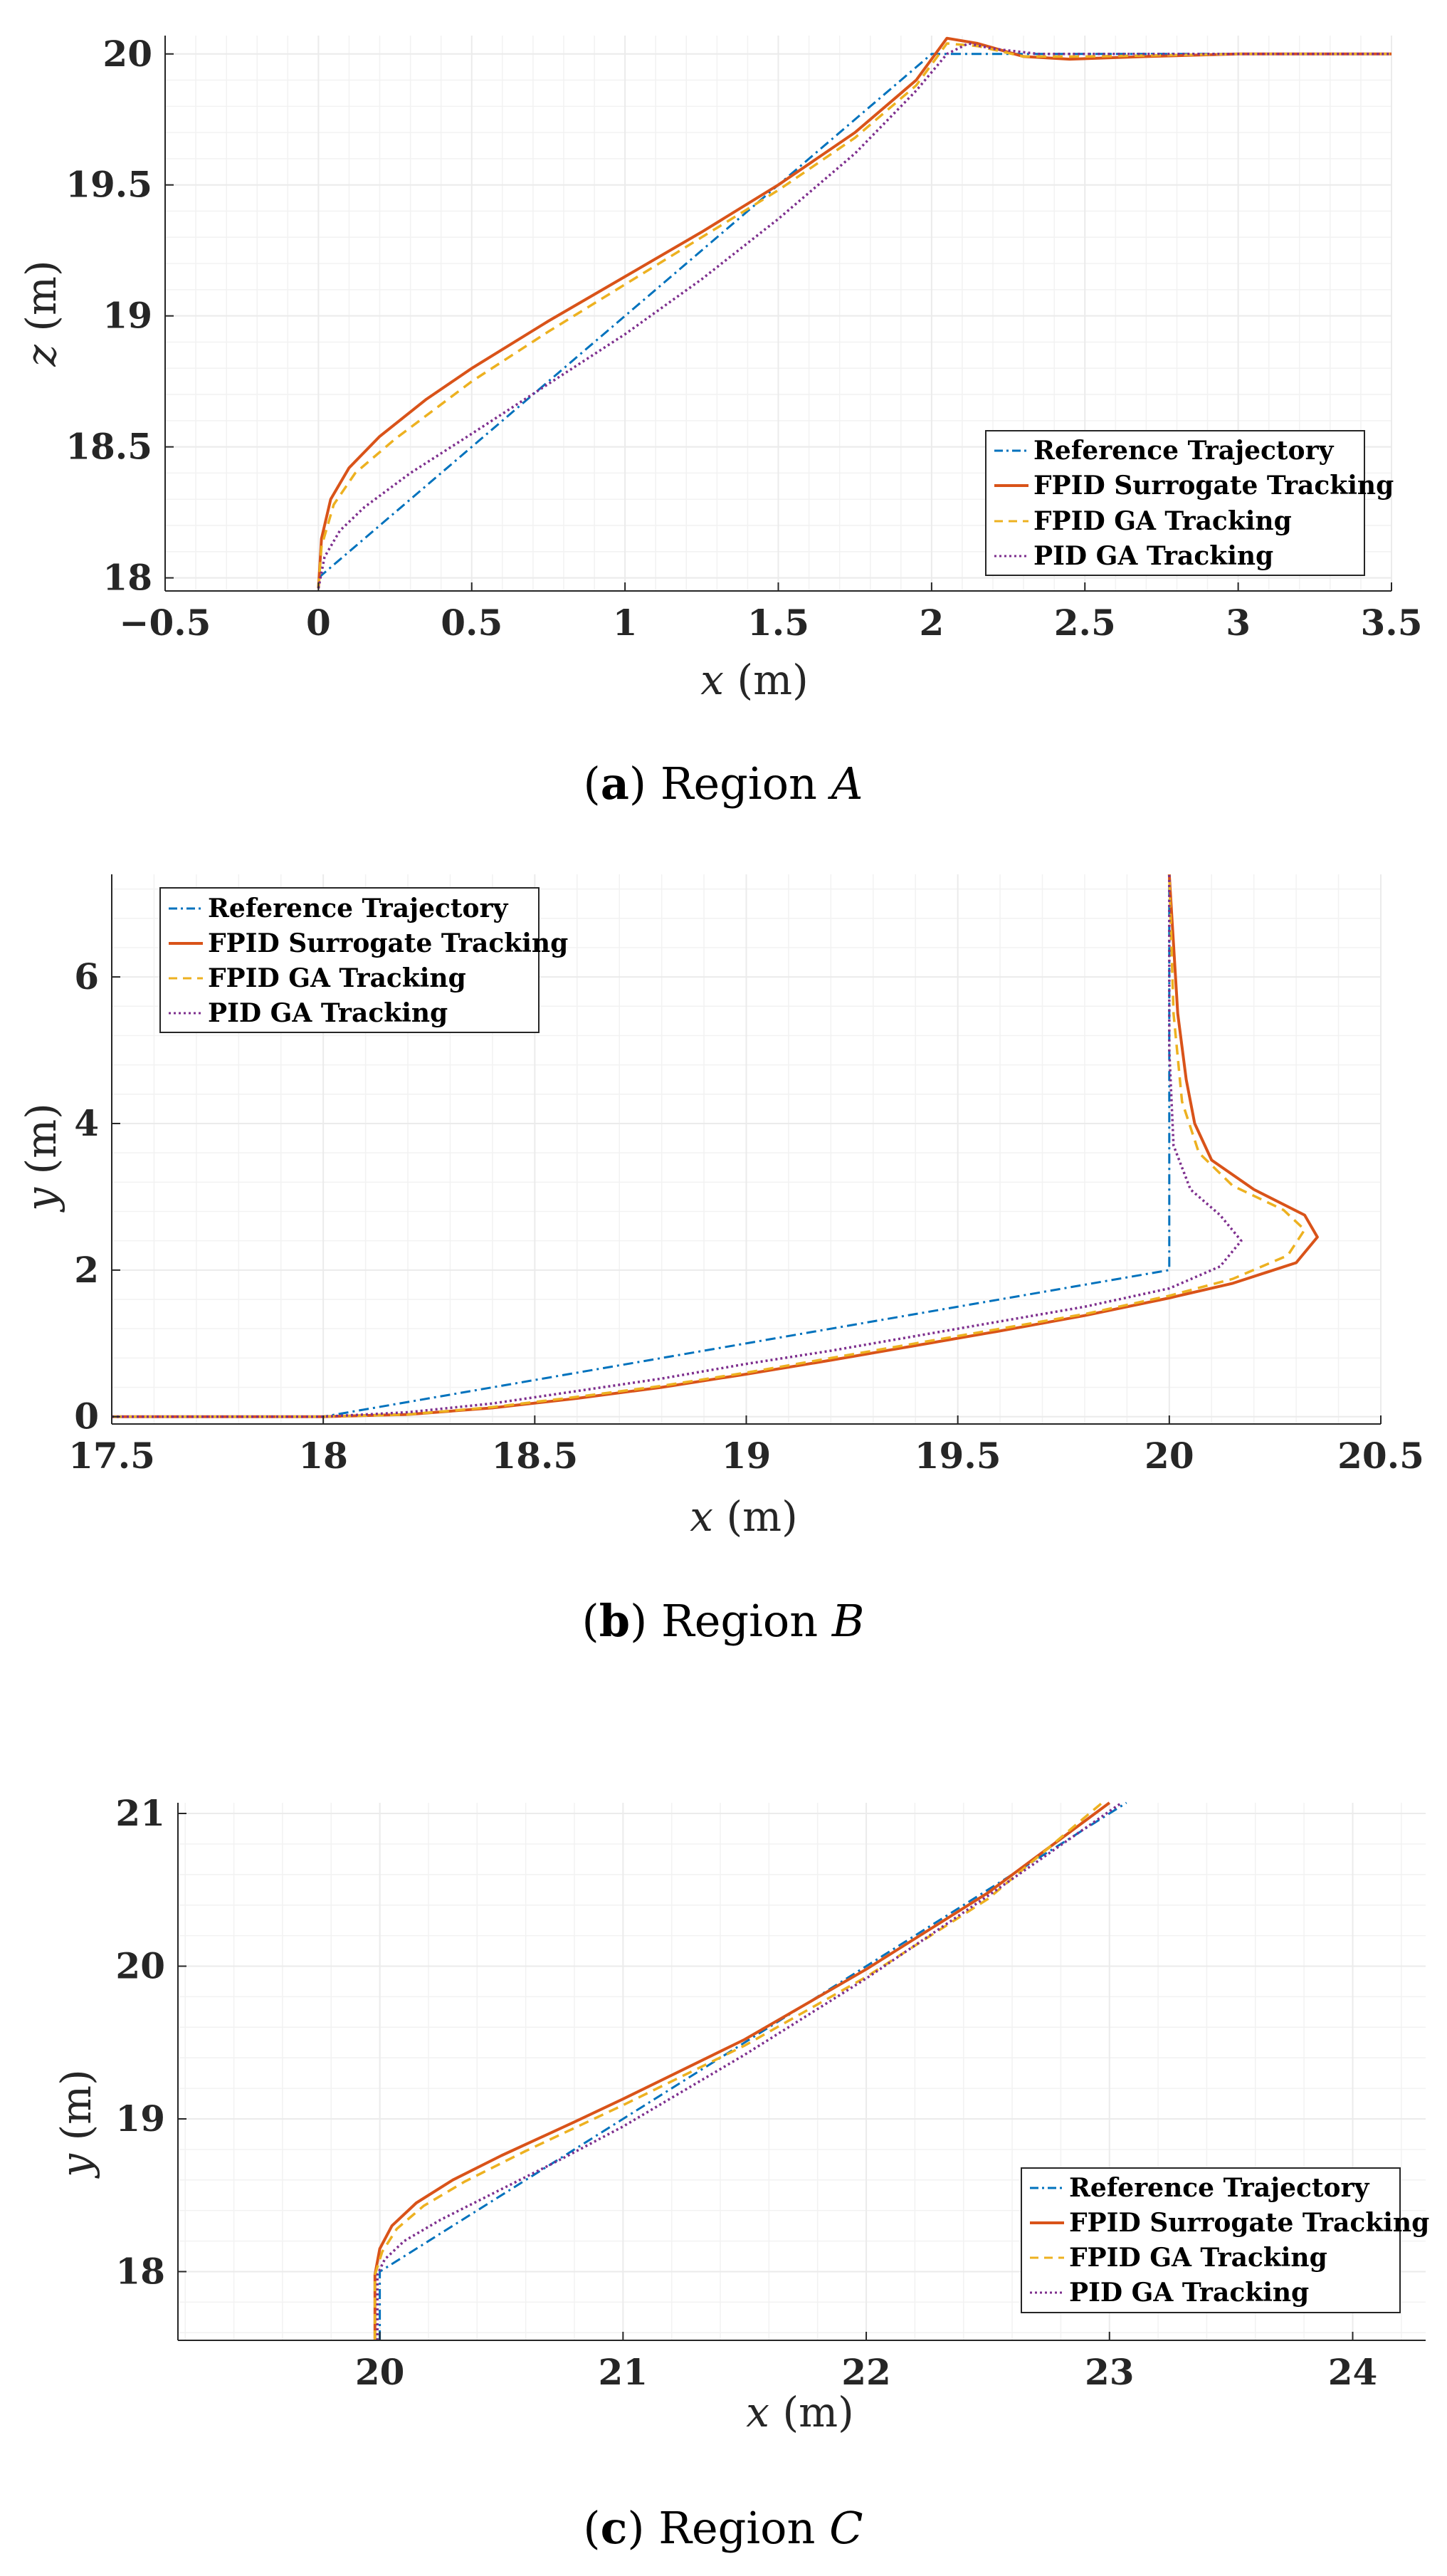 The image size is (1447, 2576). Describe the element at coordinates (323, 1456) in the screenshot. I see `x-tick-label: 18` at that location.